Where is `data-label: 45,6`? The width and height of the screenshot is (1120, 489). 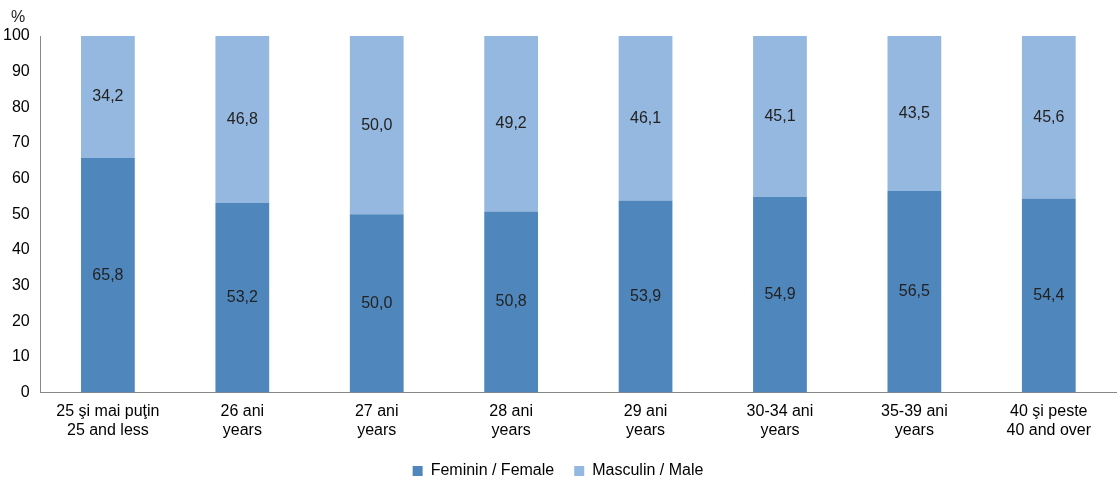 data-label: 45,6 is located at coordinates (1049, 116).